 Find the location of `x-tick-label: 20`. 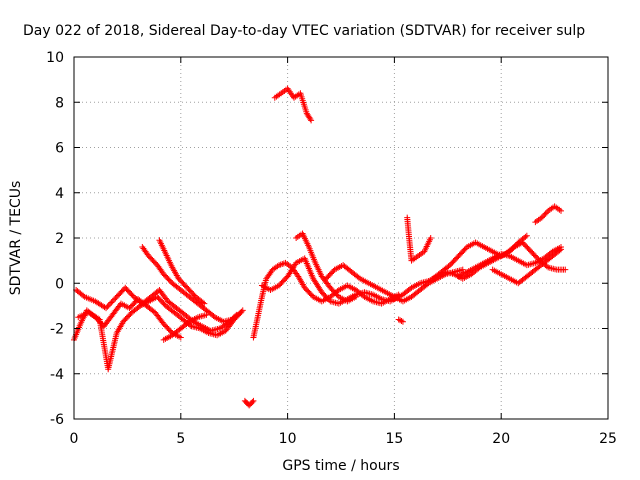

x-tick-label: 20 is located at coordinates (501, 439).